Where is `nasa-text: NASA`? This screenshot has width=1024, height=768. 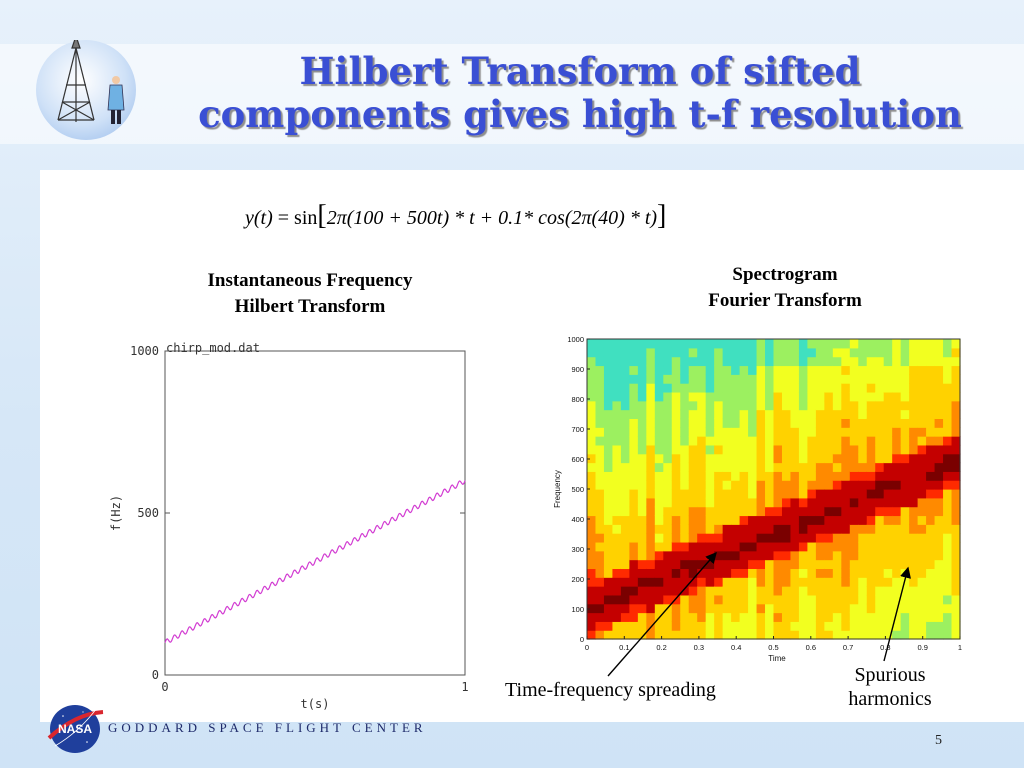
nasa-text: NASA is located at coordinates (75, 729).